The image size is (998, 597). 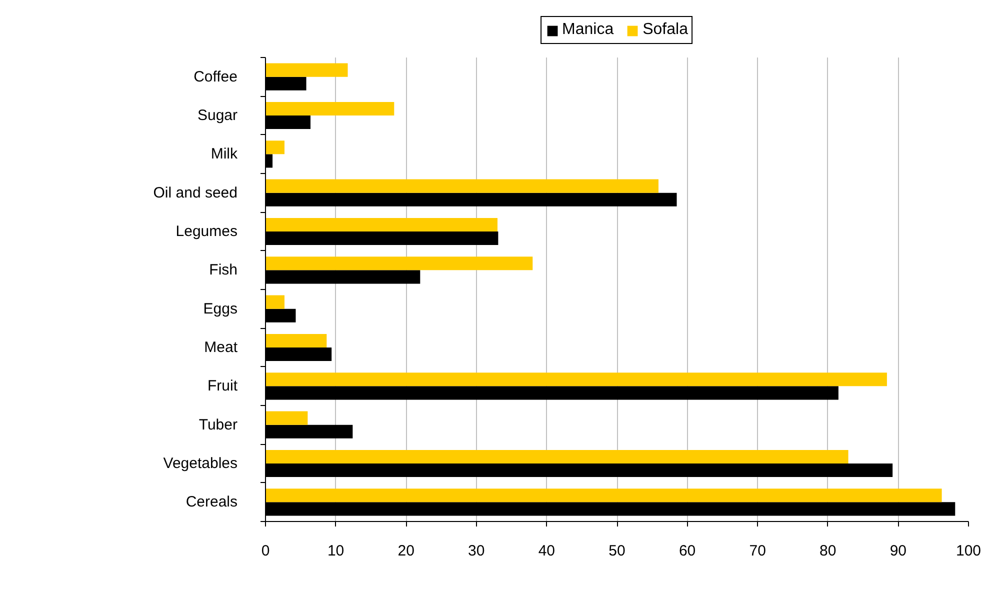 I want to click on y-tick-label: Tuber, so click(x=218, y=425).